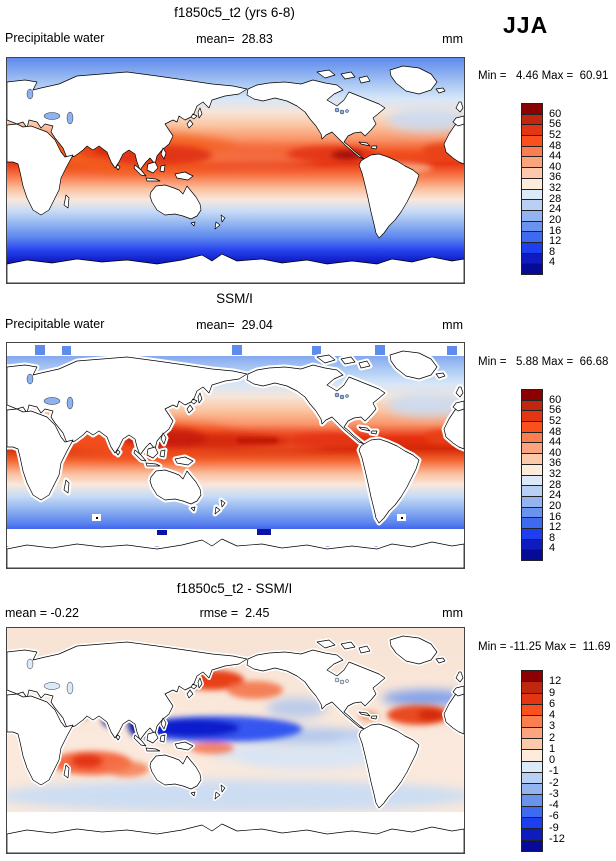 The height and width of the screenshot is (861, 616). I want to click on panel3-mean-stat: mean = -0.22, so click(42, 613).